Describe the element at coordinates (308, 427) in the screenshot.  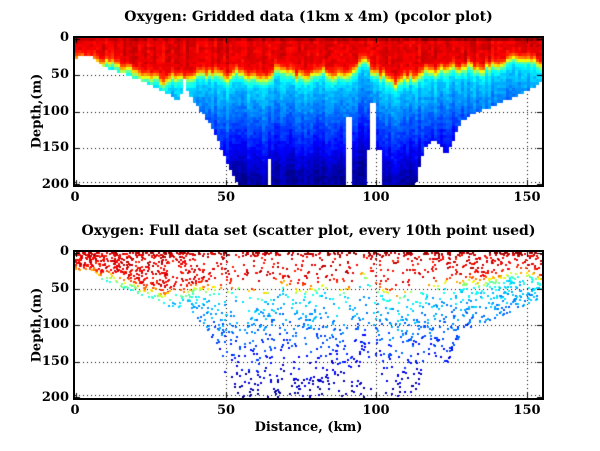
I see `x-axis-label: Distance, (km)` at that location.